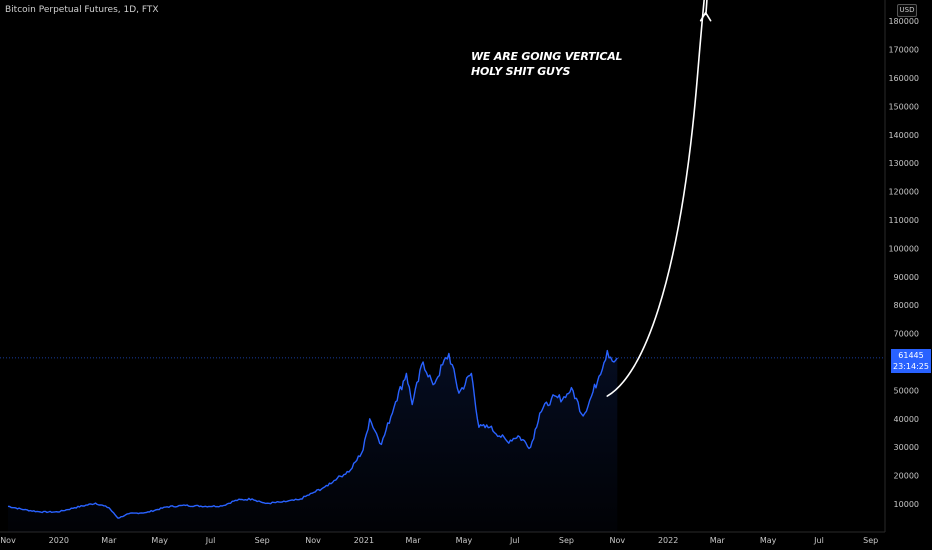  I want to click on y-tick-label: 100000, so click(903, 248).